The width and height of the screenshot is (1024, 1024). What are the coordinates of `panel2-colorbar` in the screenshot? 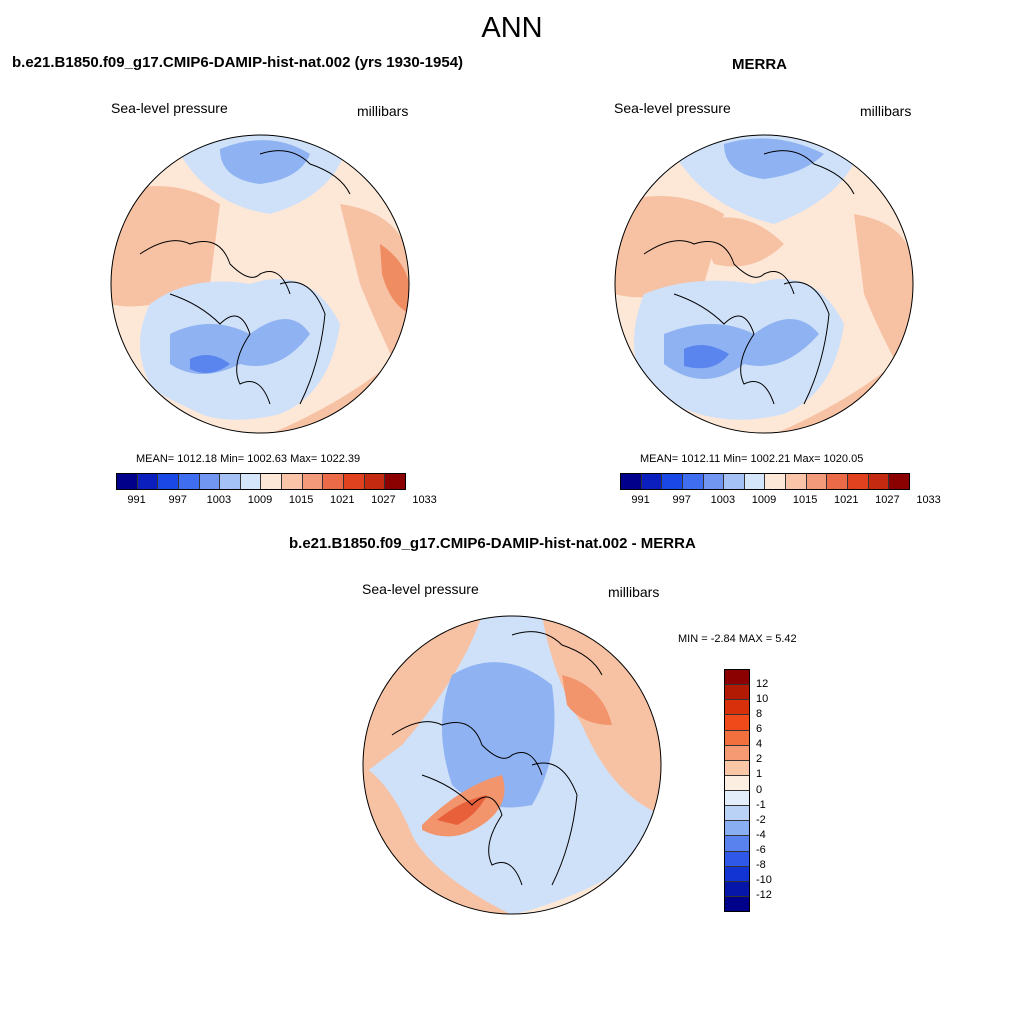 It's located at (765, 481).